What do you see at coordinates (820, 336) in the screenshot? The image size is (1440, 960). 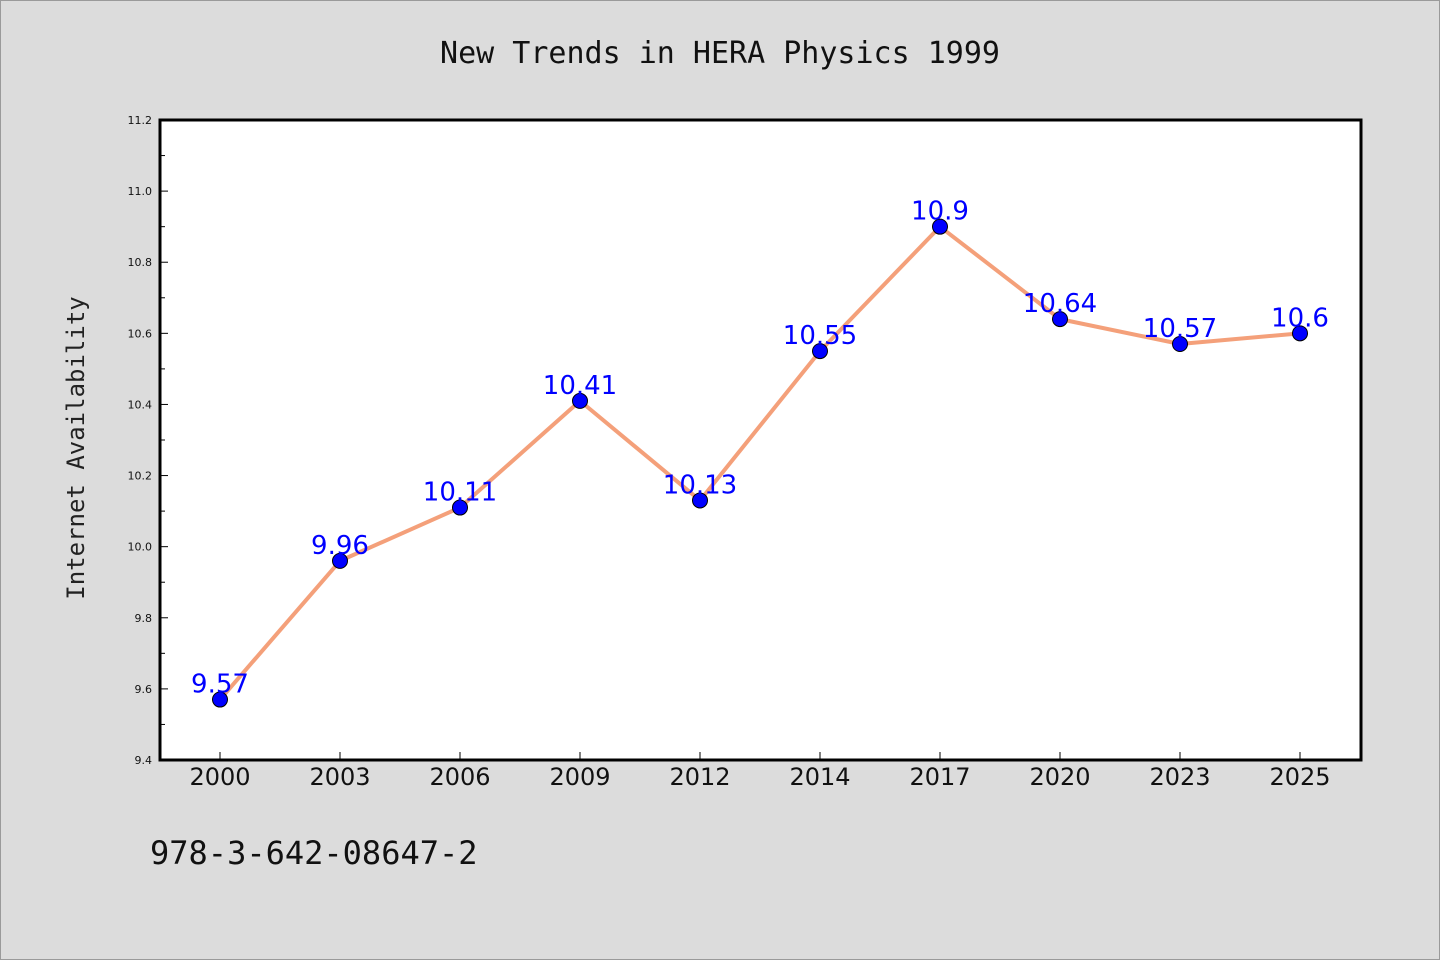 I see `data-label: 10.55` at bounding box center [820, 336].